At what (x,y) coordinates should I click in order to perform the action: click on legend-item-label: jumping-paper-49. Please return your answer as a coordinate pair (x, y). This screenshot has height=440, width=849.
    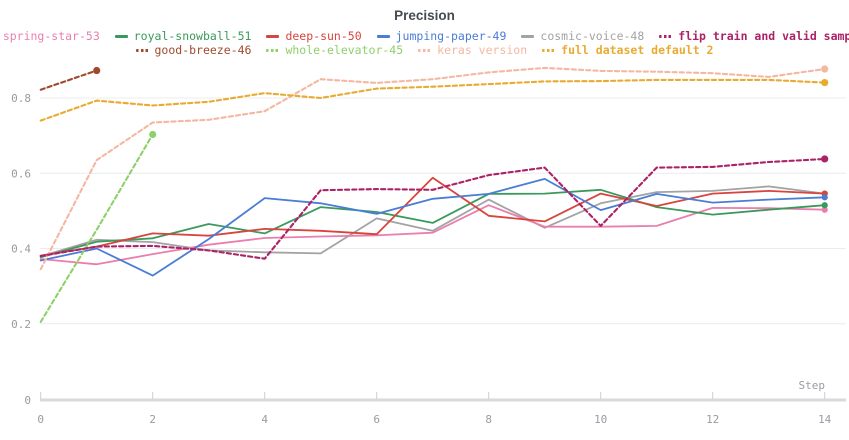
    Looking at the image, I should click on (451, 36).